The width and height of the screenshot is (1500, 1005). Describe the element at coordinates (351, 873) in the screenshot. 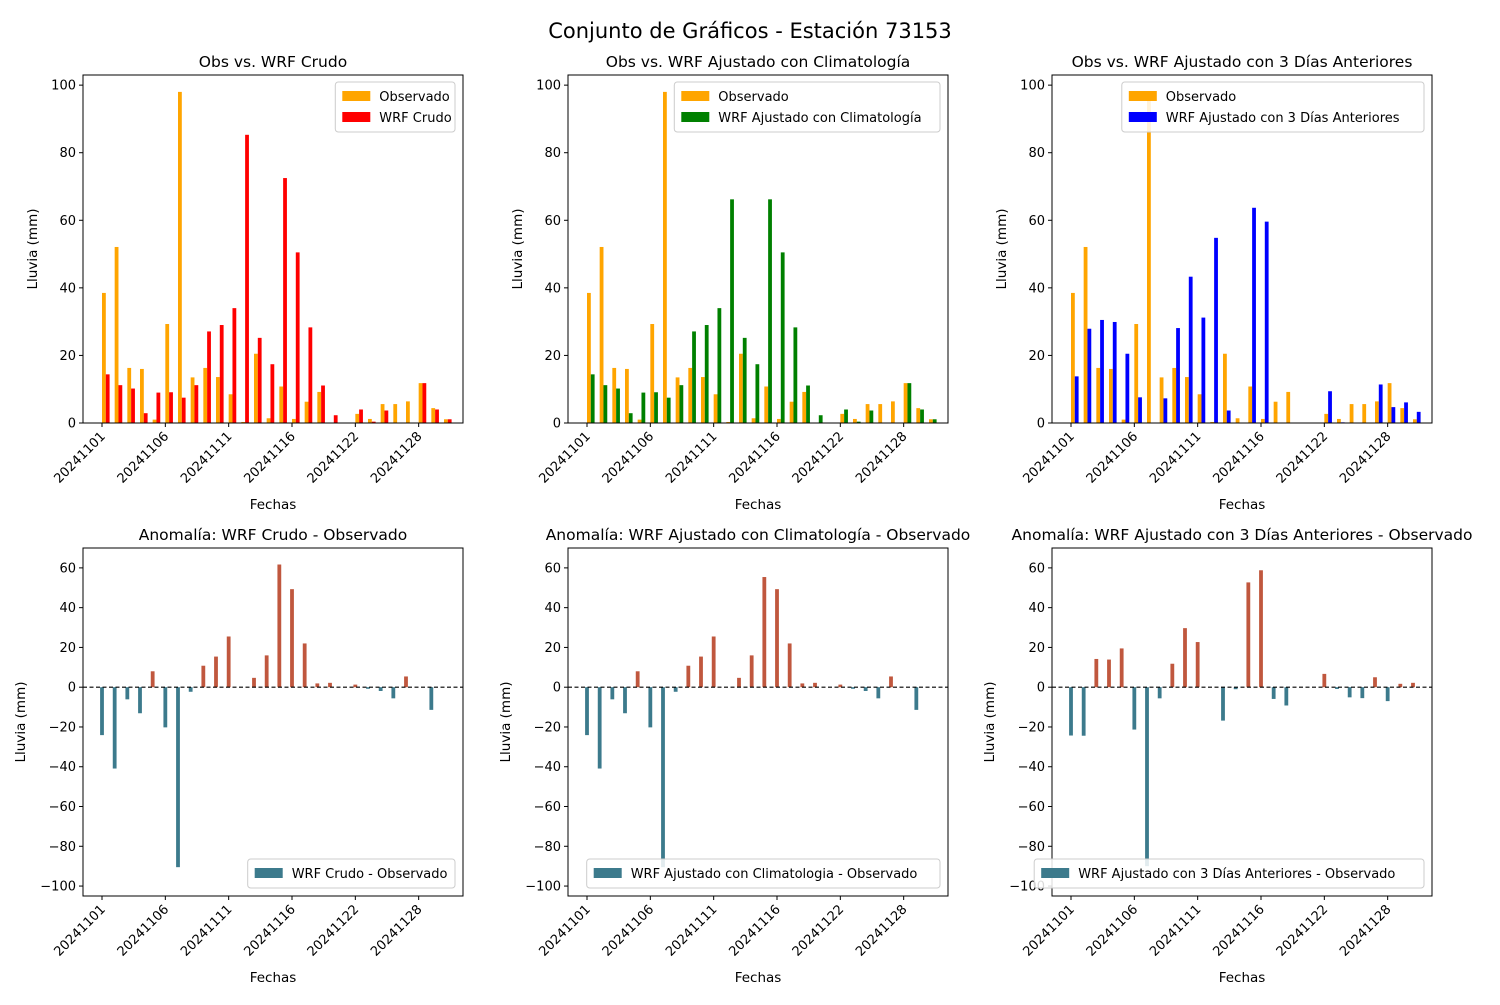

I see `legend: WRF Crudo - Observado` at that location.